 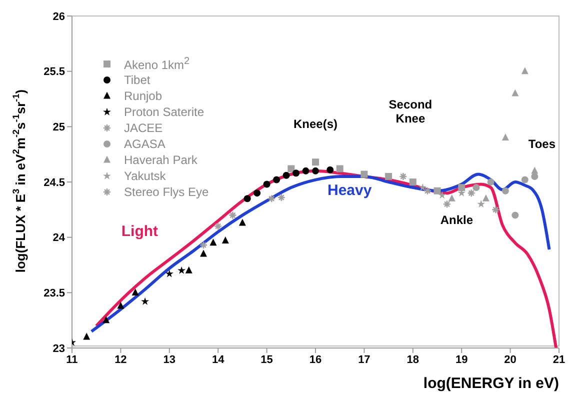 I want to click on y-tick-label: 24, so click(x=59, y=238).